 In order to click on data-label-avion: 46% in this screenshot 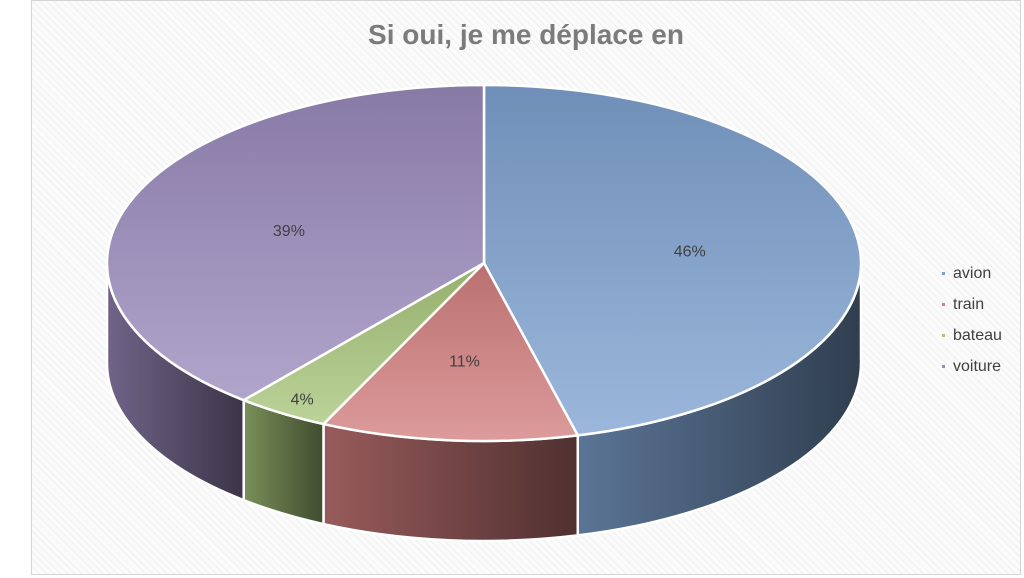, I will do `click(690, 252)`.